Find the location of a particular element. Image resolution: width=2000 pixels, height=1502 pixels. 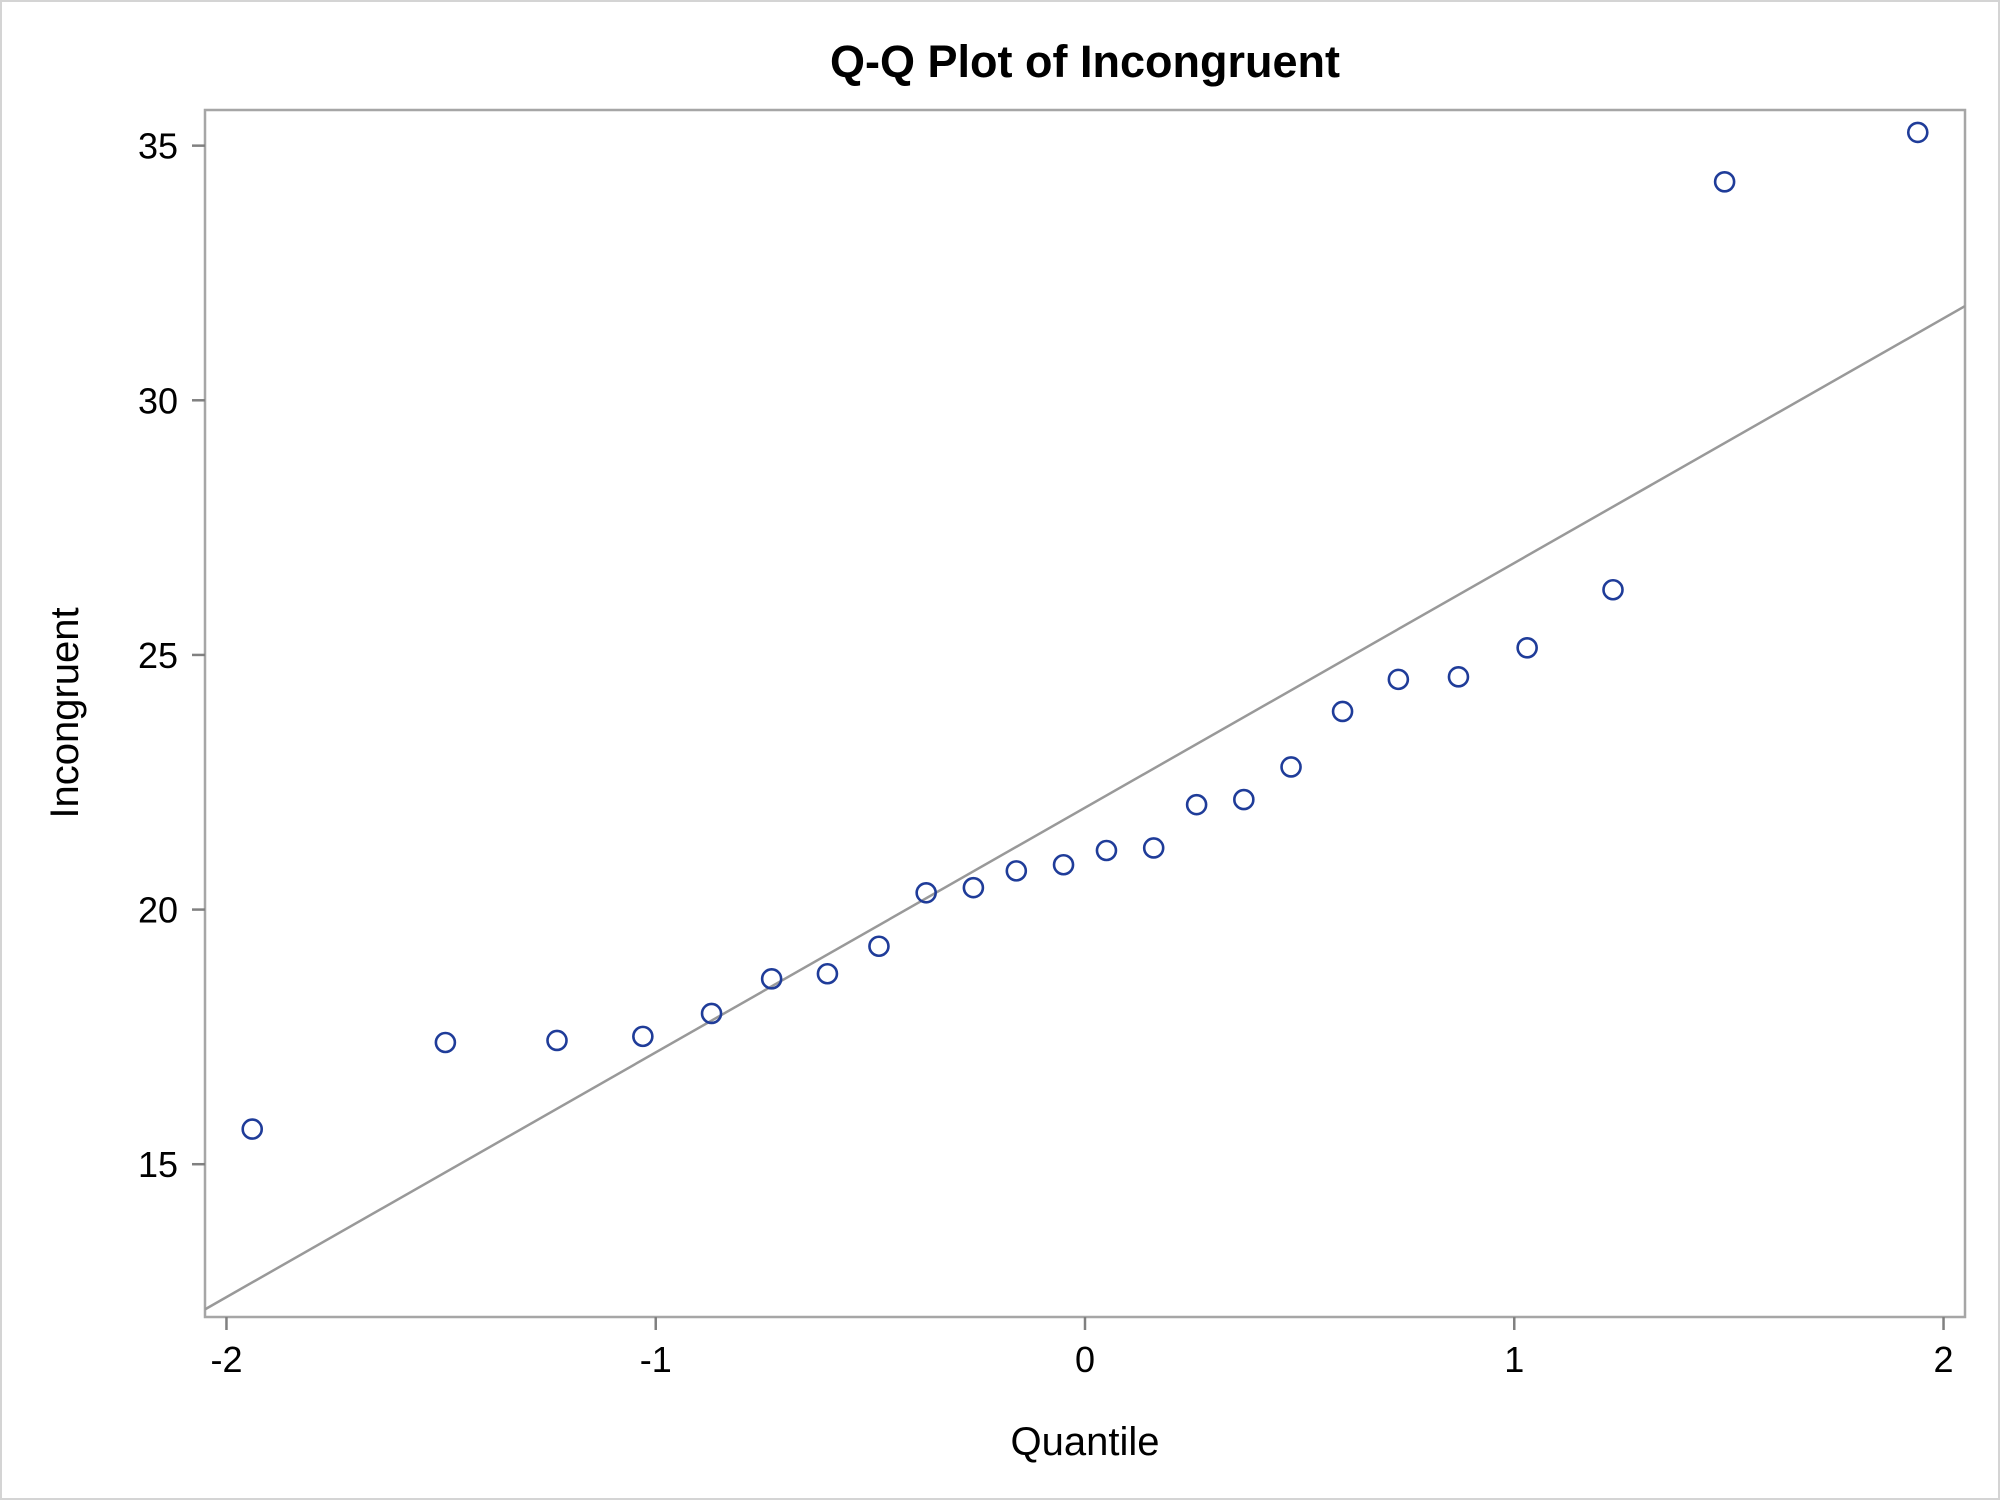

y-tick-label: 20 is located at coordinates (158, 910).